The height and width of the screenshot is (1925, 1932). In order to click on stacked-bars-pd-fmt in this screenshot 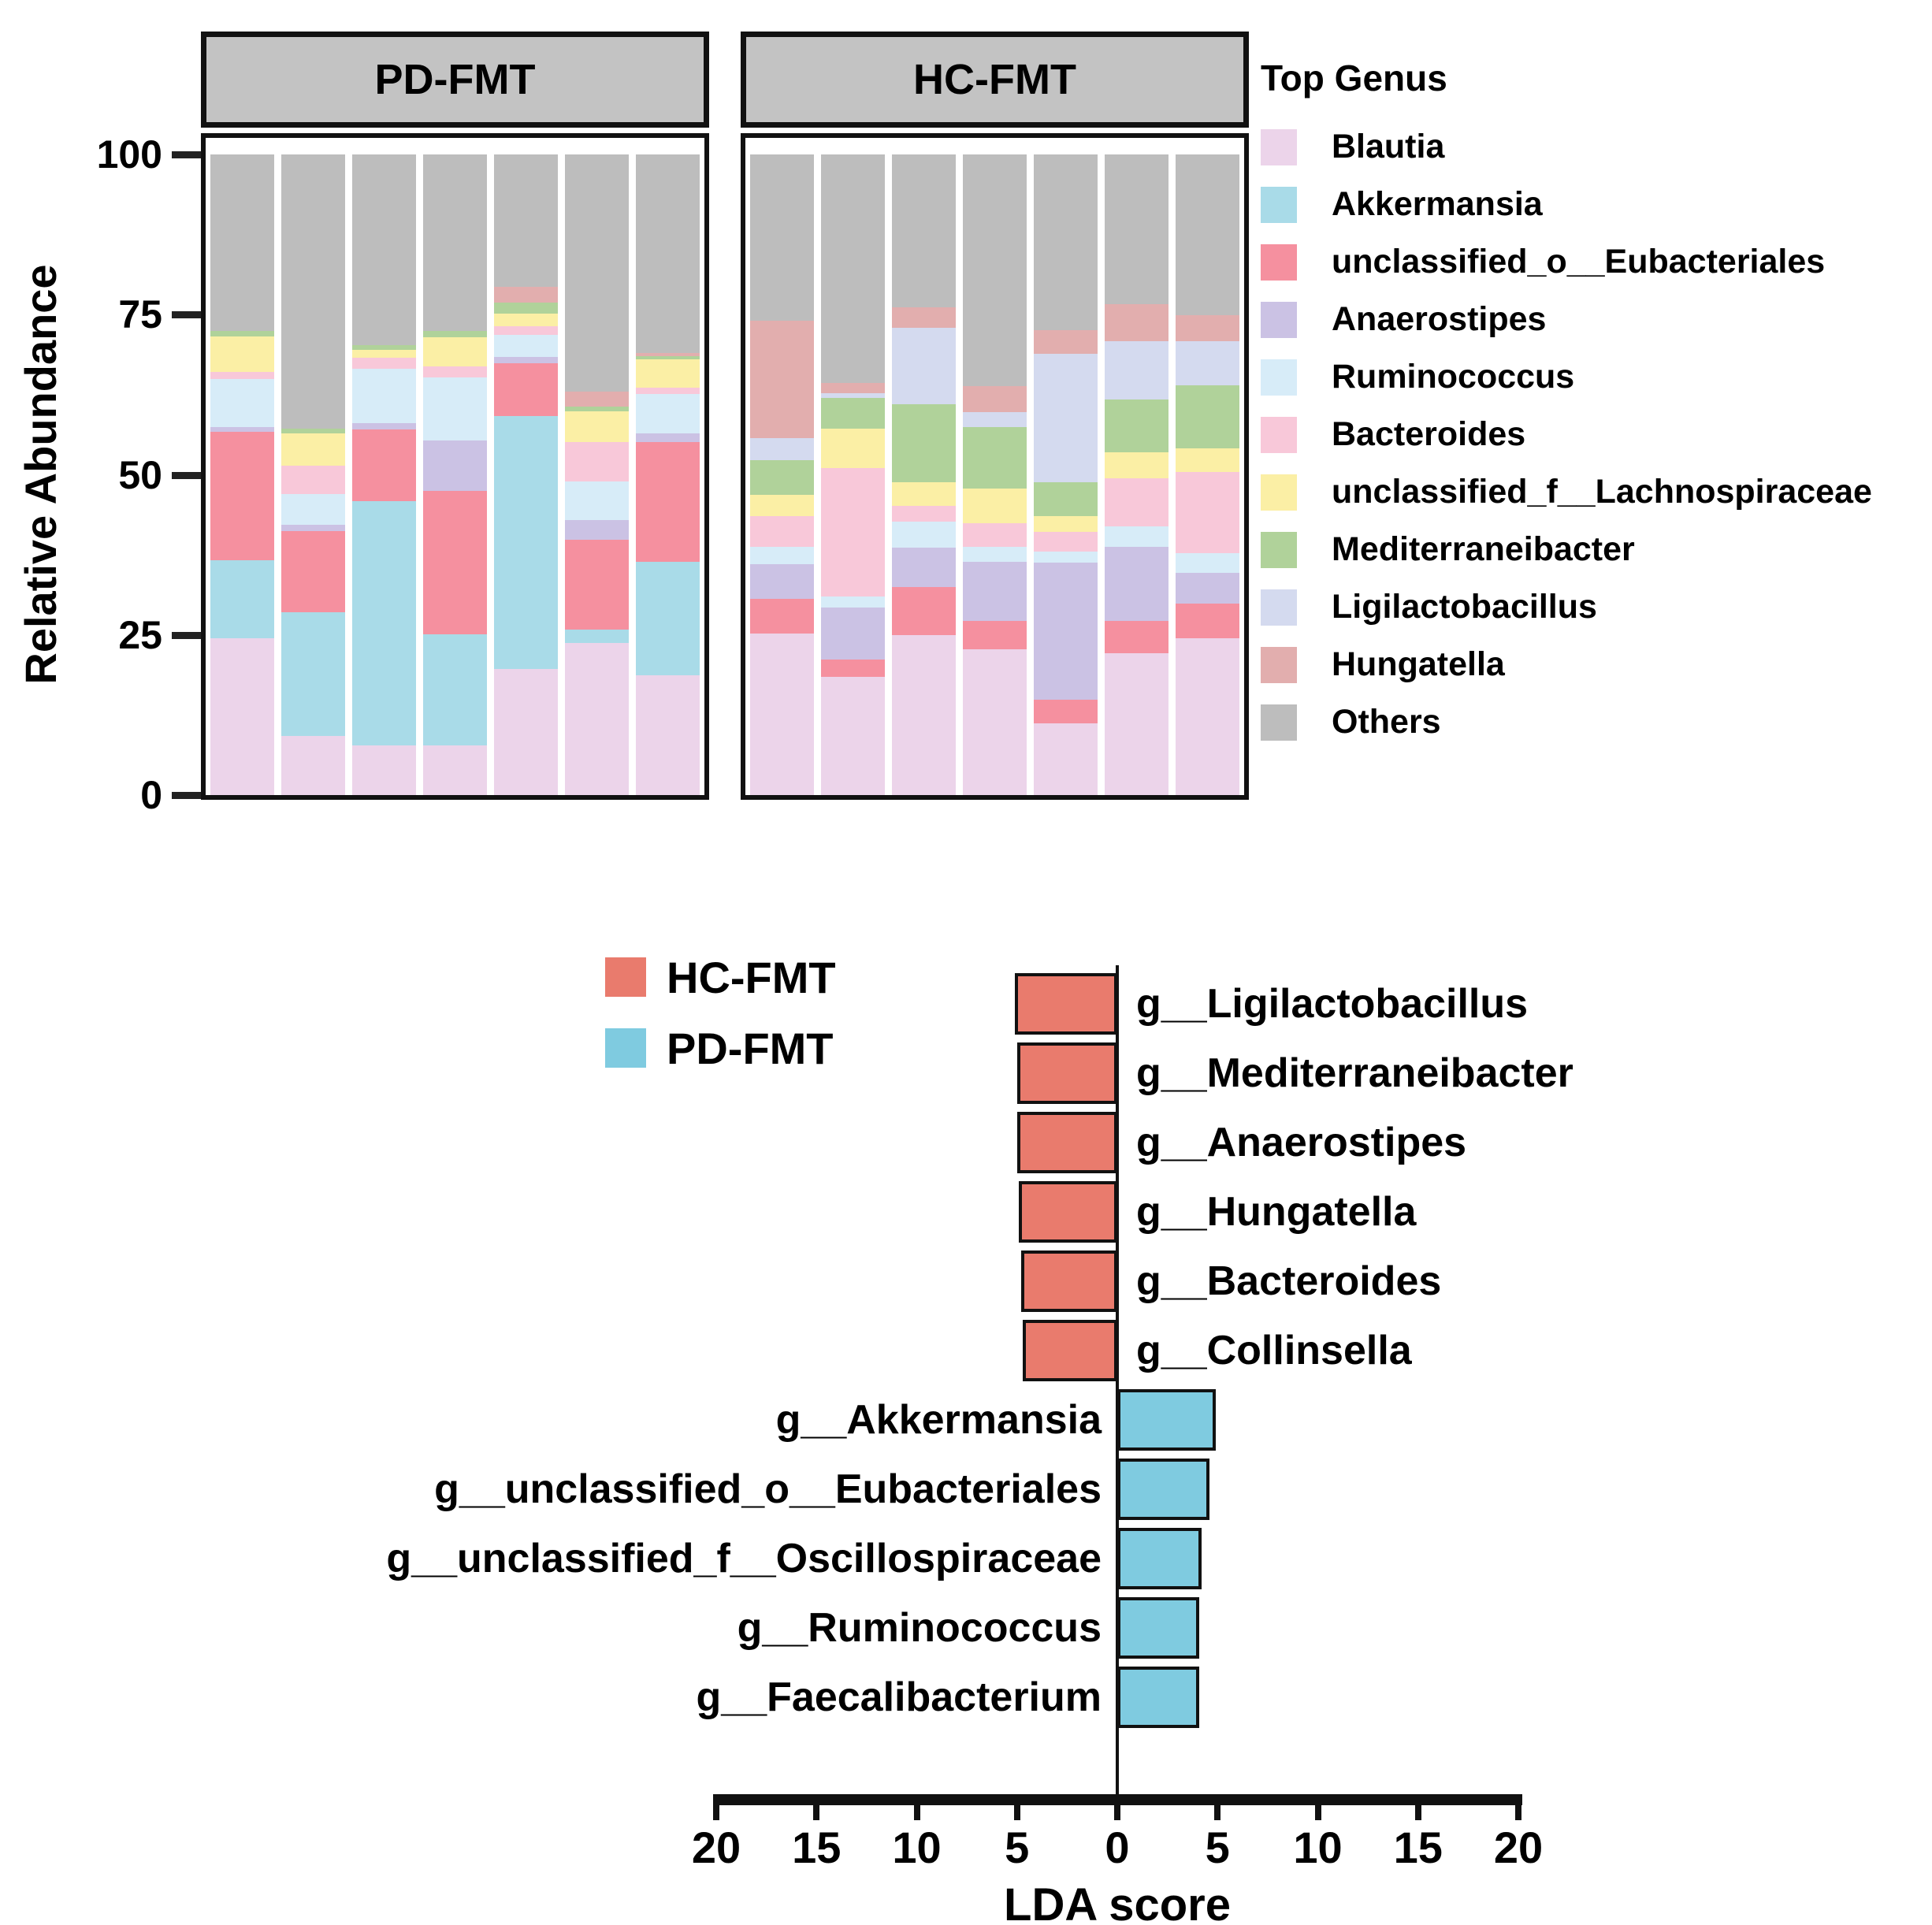, I will do `click(455, 474)`.